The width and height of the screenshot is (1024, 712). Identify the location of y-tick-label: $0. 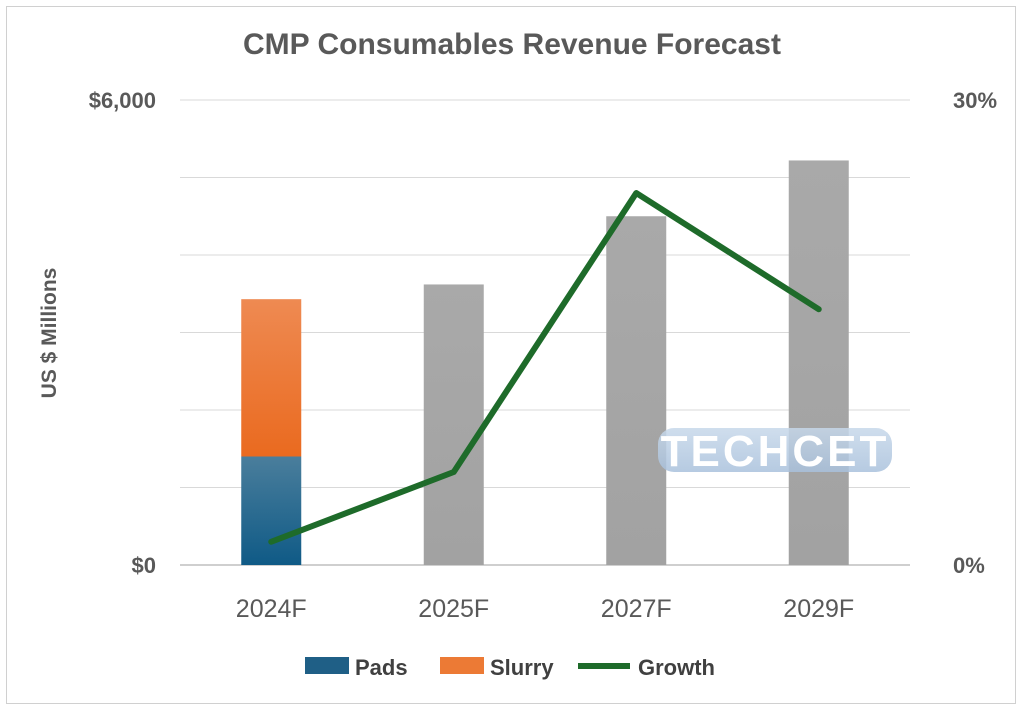
(144, 565).